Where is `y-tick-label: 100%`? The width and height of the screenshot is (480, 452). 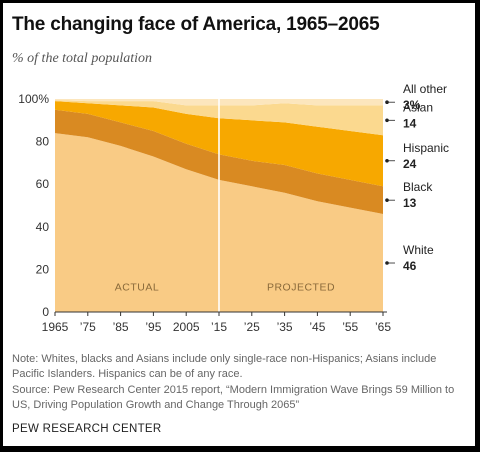
y-tick-label: 100% is located at coordinates (33, 99).